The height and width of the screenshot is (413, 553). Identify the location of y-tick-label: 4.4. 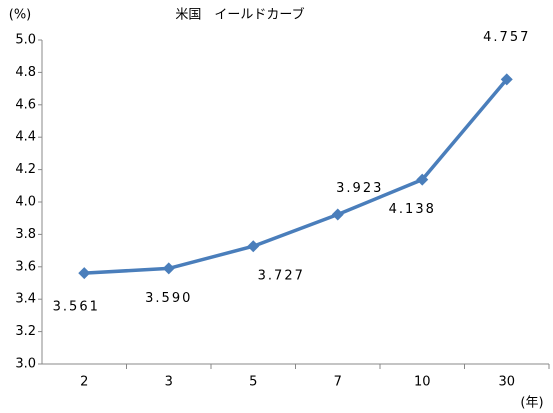
(25, 137).